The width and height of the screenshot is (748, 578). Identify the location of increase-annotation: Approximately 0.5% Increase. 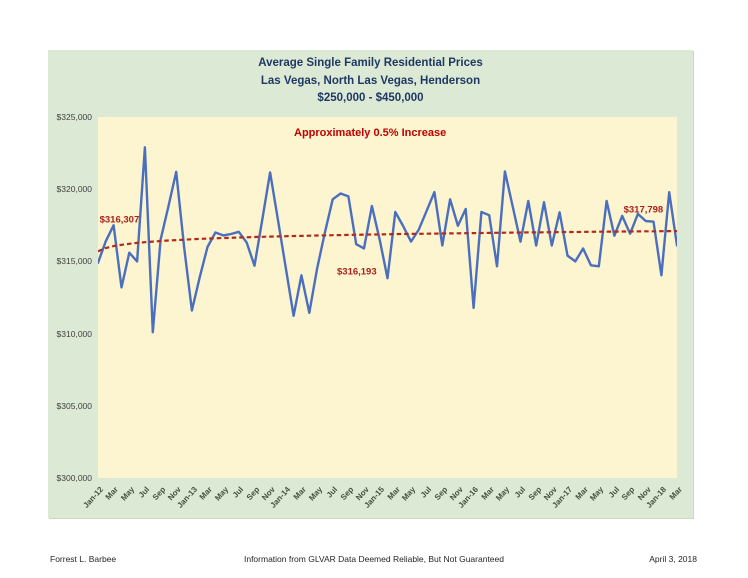
(370, 132).